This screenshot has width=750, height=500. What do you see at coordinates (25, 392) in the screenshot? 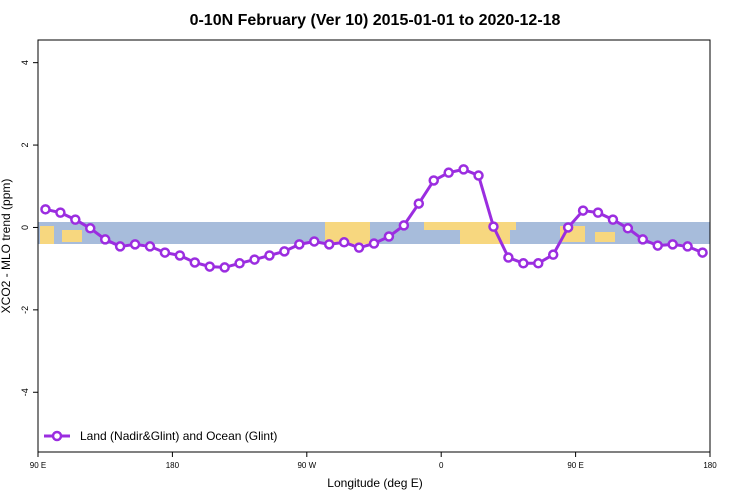
I see `y-tick-label: -4` at bounding box center [25, 392].